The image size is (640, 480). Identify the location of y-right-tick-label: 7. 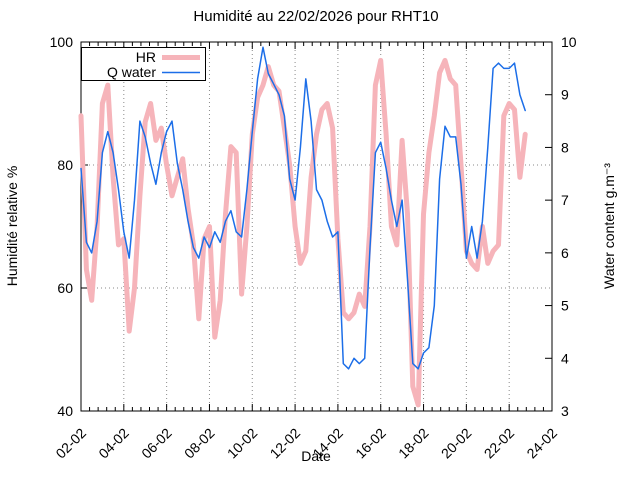
(565, 200).